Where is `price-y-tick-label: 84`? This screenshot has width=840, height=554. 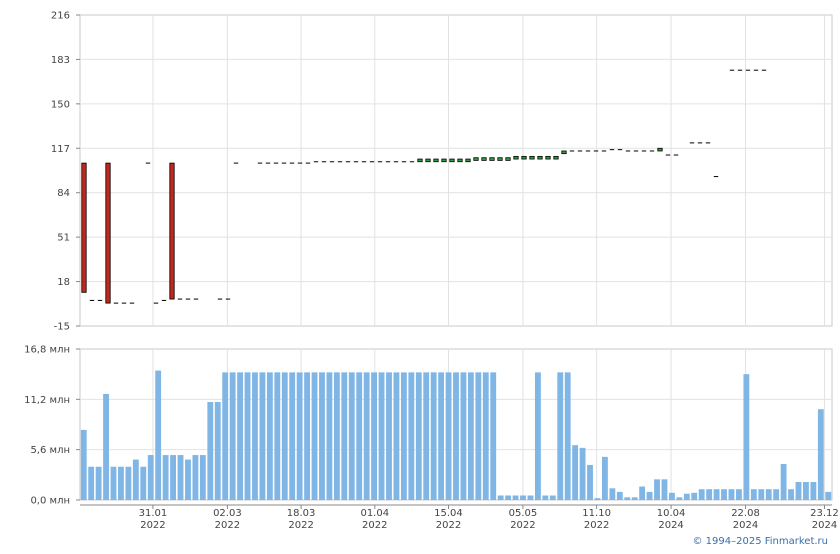 price-y-tick-label: 84 is located at coordinates (63, 193).